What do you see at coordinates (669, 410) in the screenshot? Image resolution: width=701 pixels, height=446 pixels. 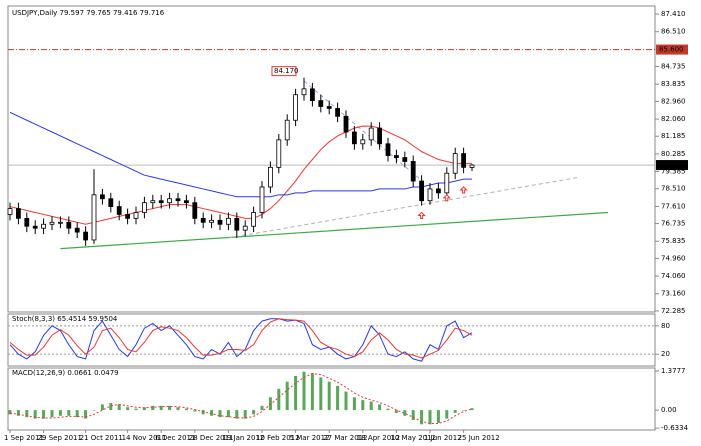 I see `y-tick-label: 0.00` at bounding box center [669, 410].